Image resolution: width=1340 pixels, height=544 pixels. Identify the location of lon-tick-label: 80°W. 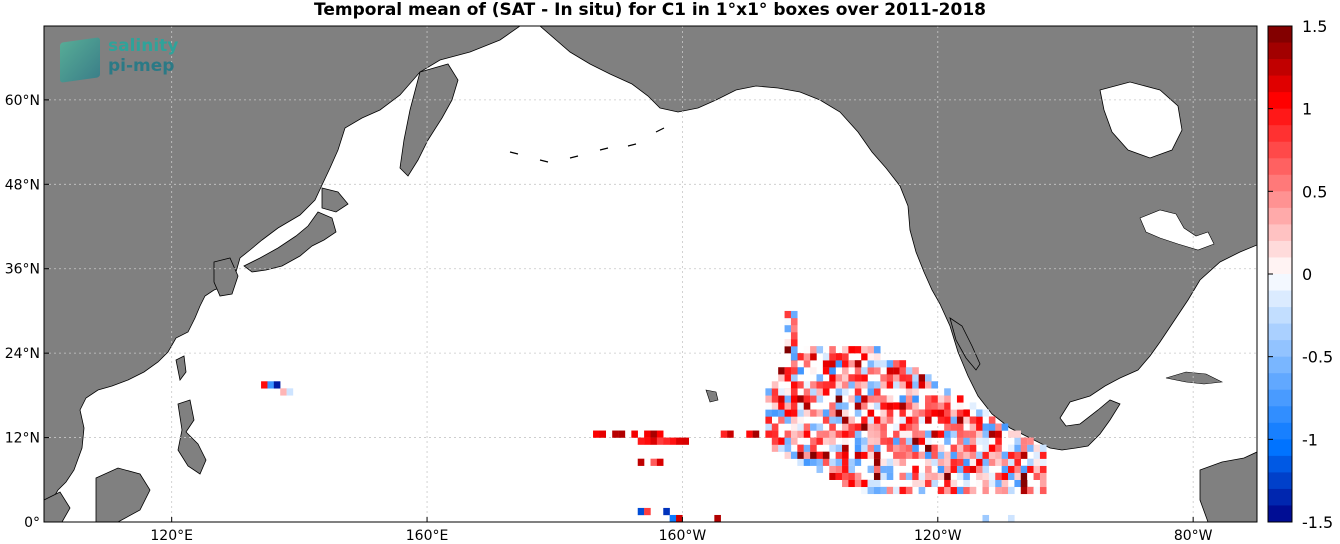
(1193, 536).